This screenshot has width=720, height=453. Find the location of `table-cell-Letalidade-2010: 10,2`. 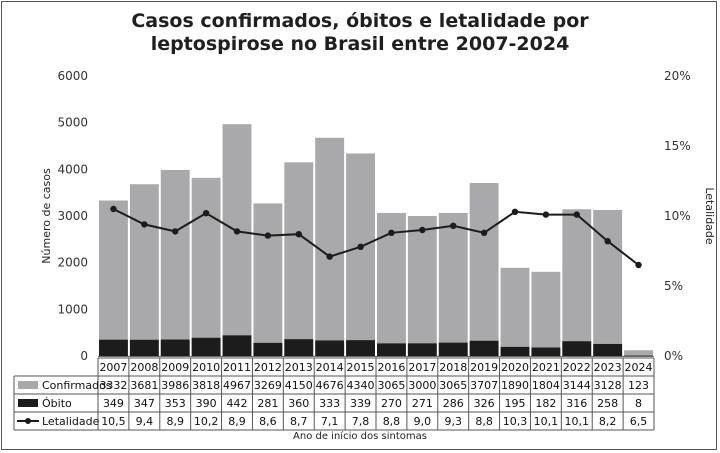

table-cell-Letalidade-2010: 10,2 is located at coordinates (206, 421).